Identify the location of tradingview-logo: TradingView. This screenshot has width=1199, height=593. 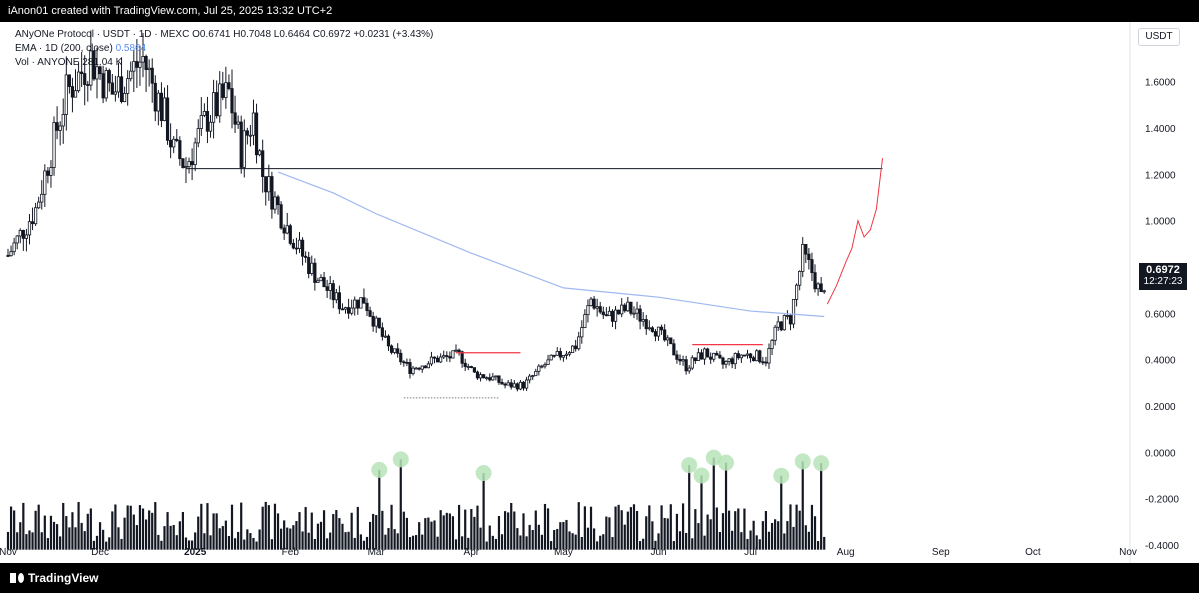
(54, 578).